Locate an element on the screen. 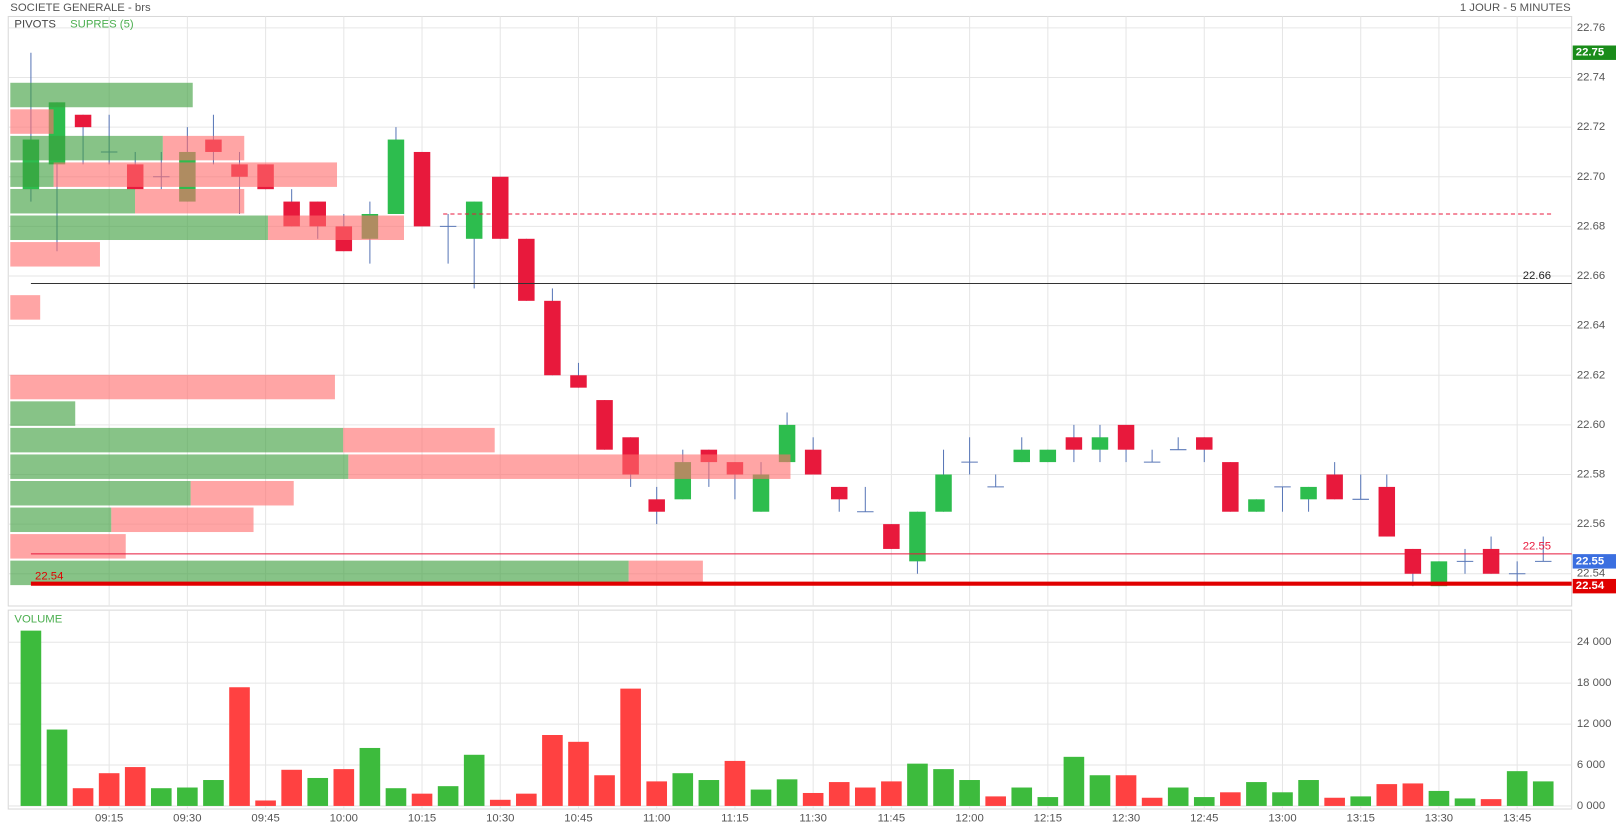 The height and width of the screenshot is (828, 1616). period: 1 JOUR - 5 MINUTES is located at coordinates (1515, 8).